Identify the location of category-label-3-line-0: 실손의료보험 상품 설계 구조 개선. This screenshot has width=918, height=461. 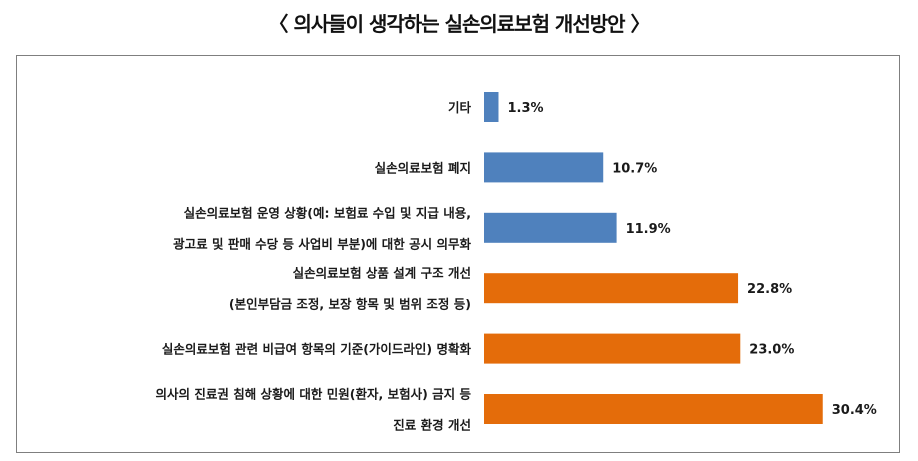
(382, 273).